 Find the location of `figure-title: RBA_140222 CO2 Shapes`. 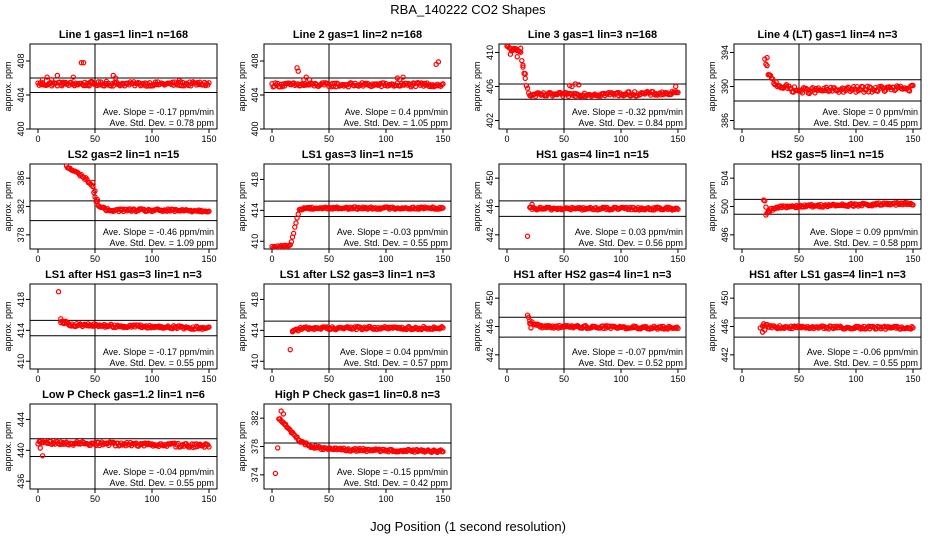

figure-title: RBA_140222 CO2 Shapes is located at coordinates (468, 9).